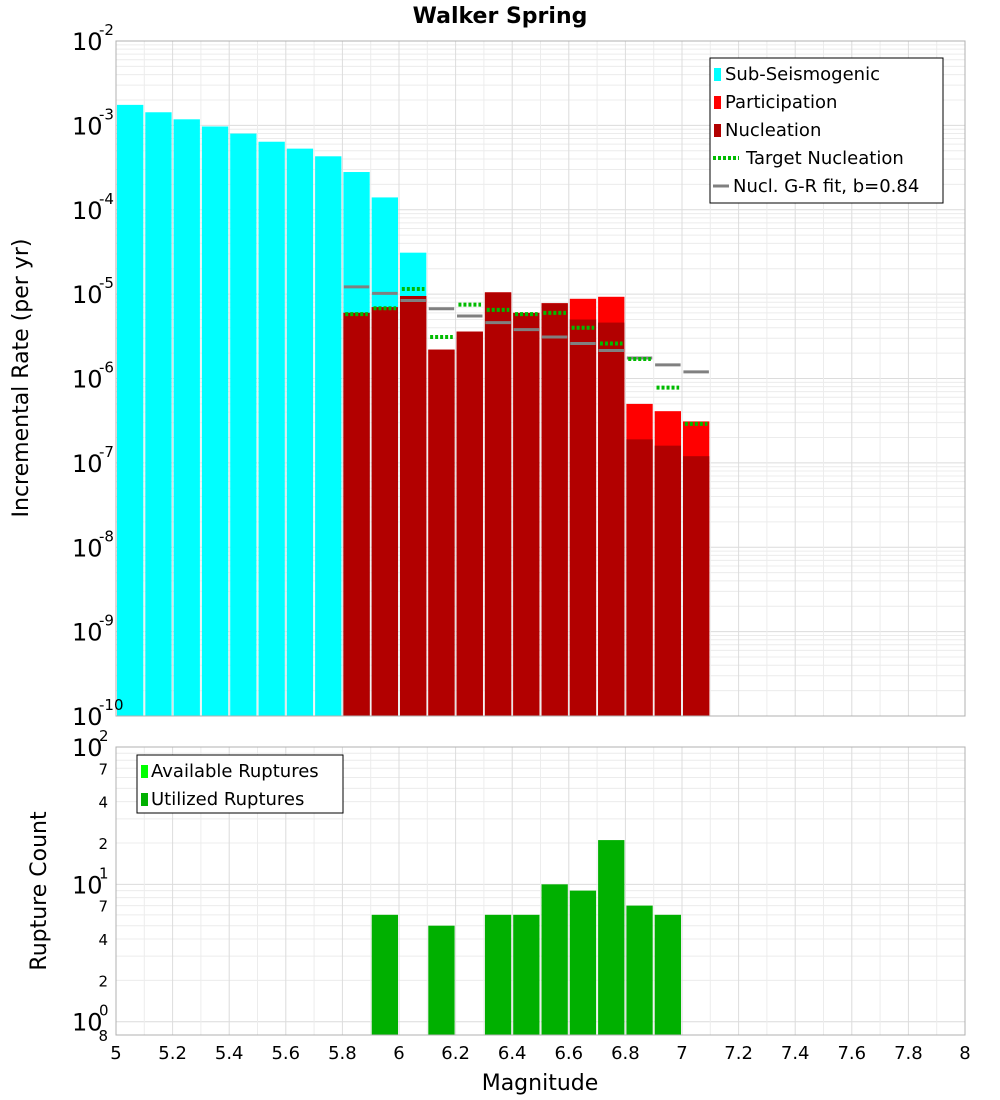 The height and width of the screenshot is (1100, 1000). Describe the element at coordinates (21, 378) in the screenshot. I see `top-y-axis-title: Incremental Rate (per yr)` at that location.